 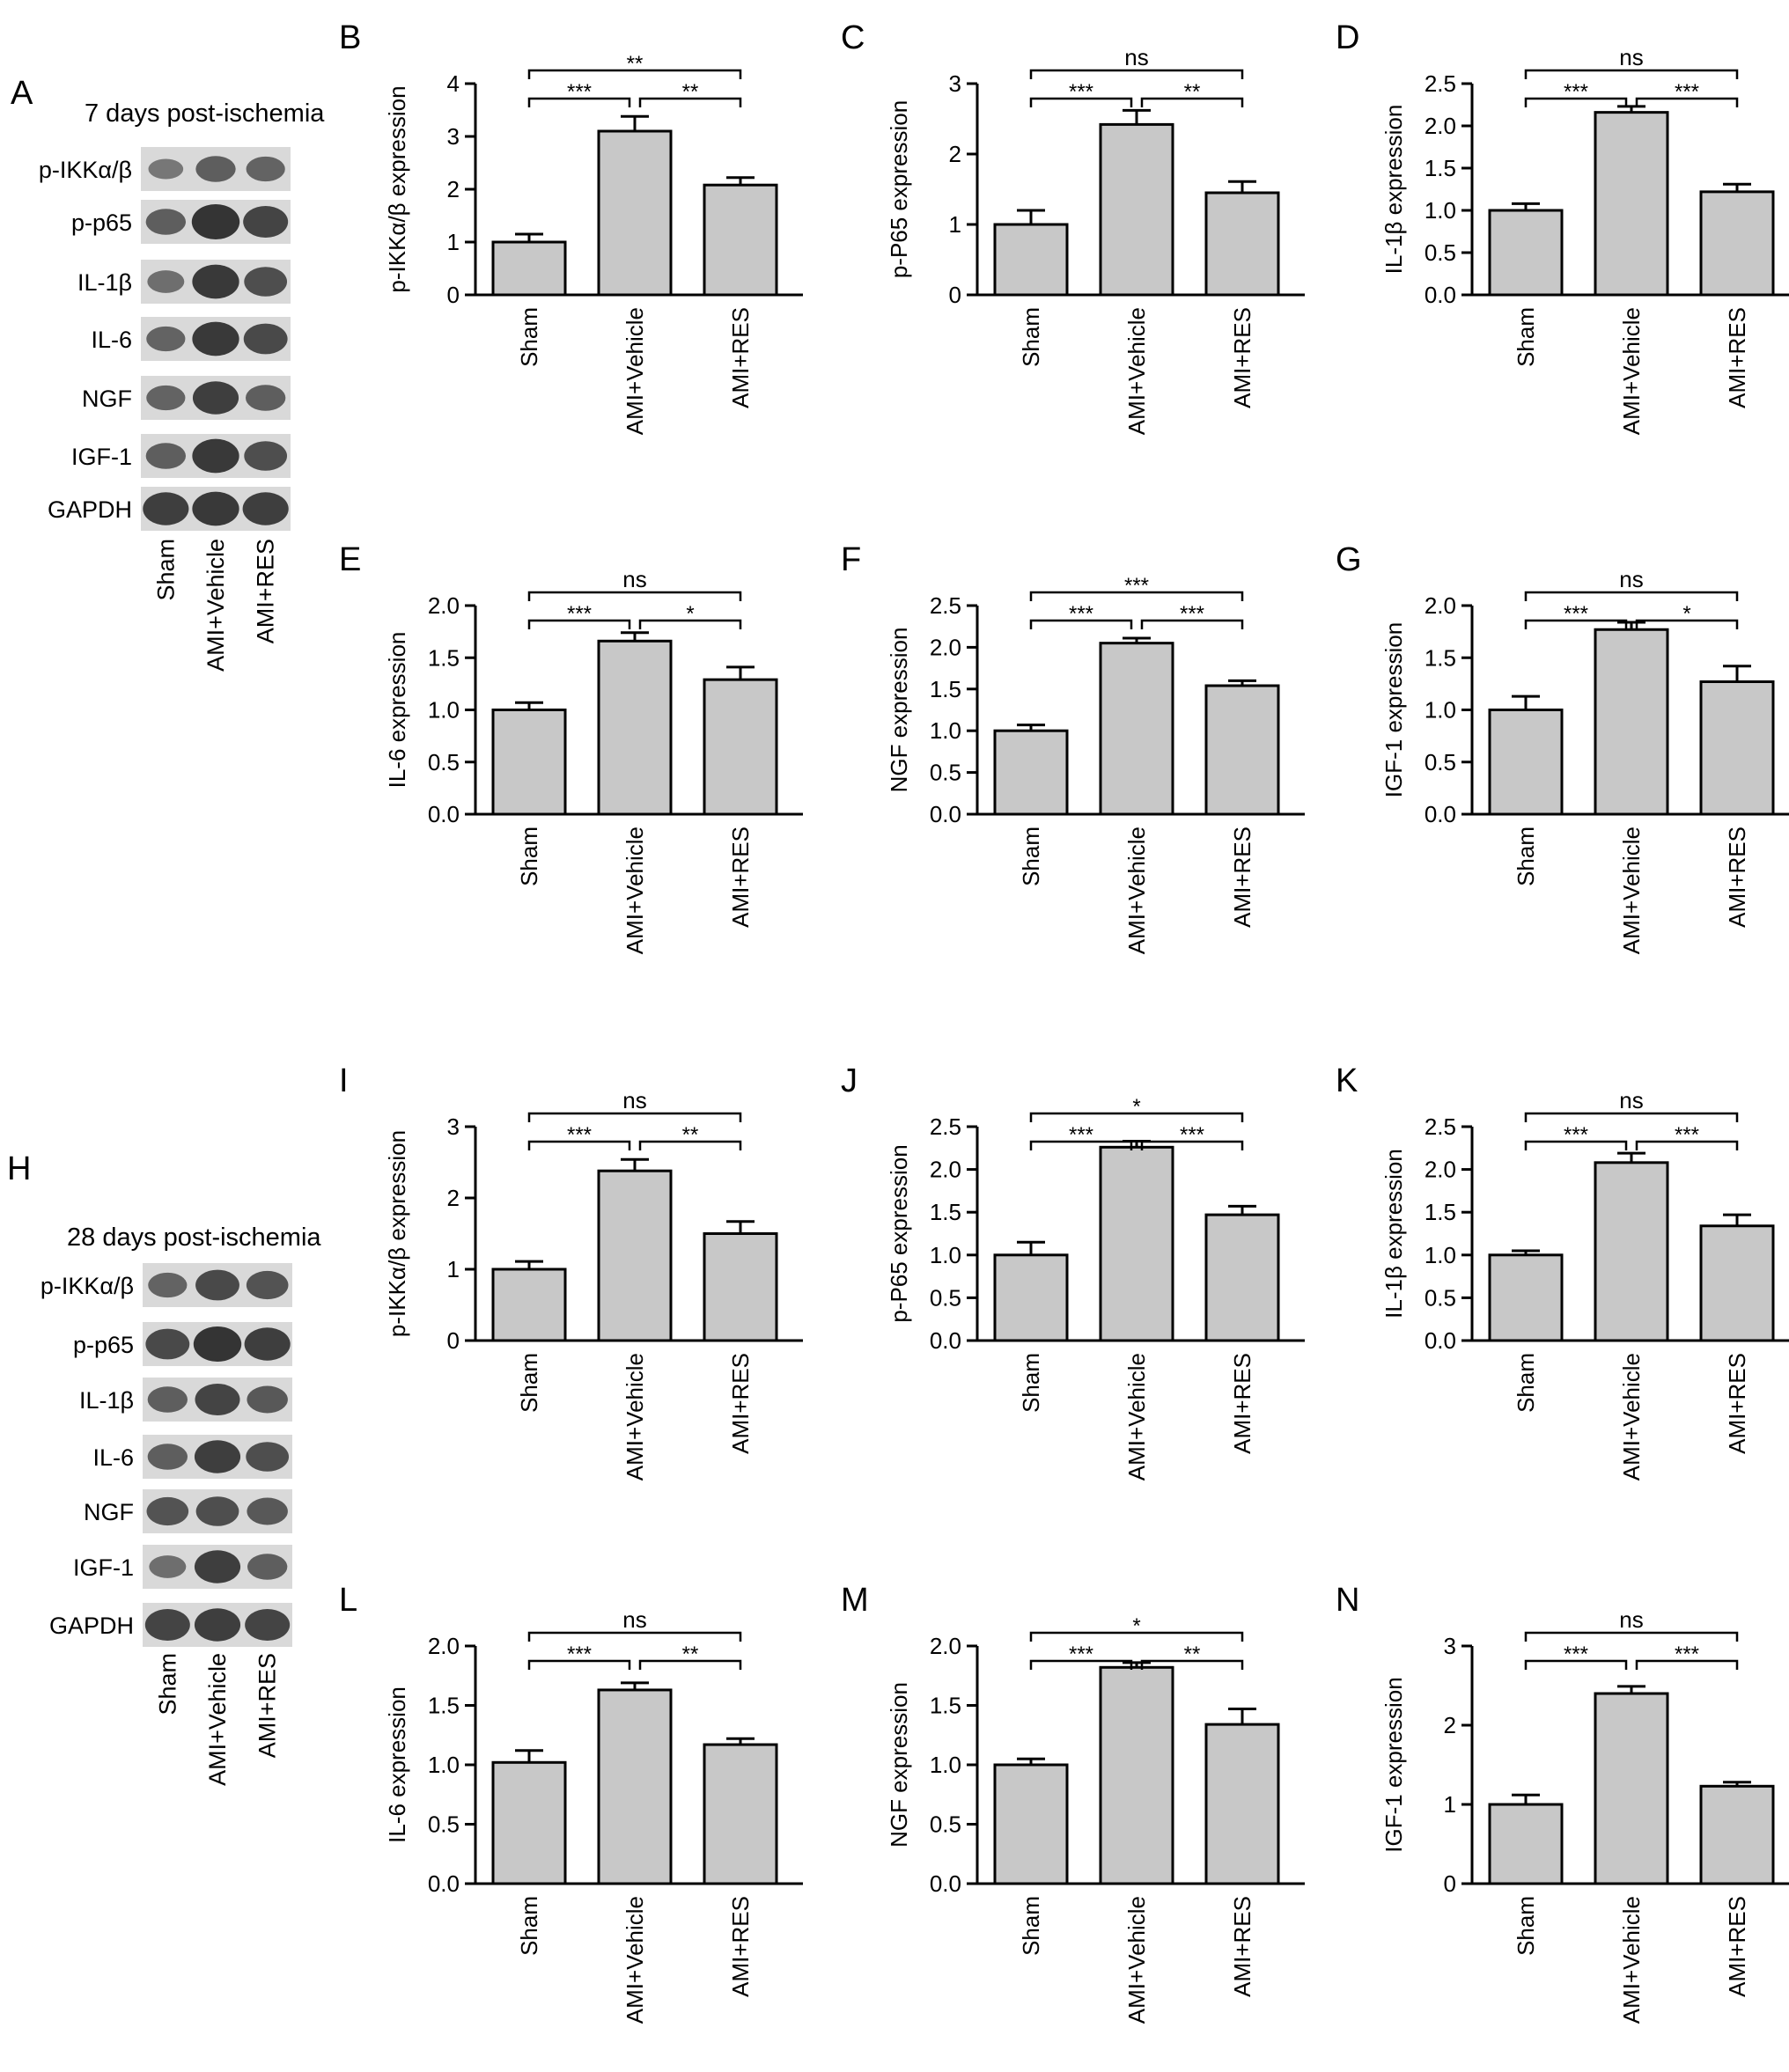 I want to click on category-label: AMI+Vehicle, so click(x=1631, y=1960).